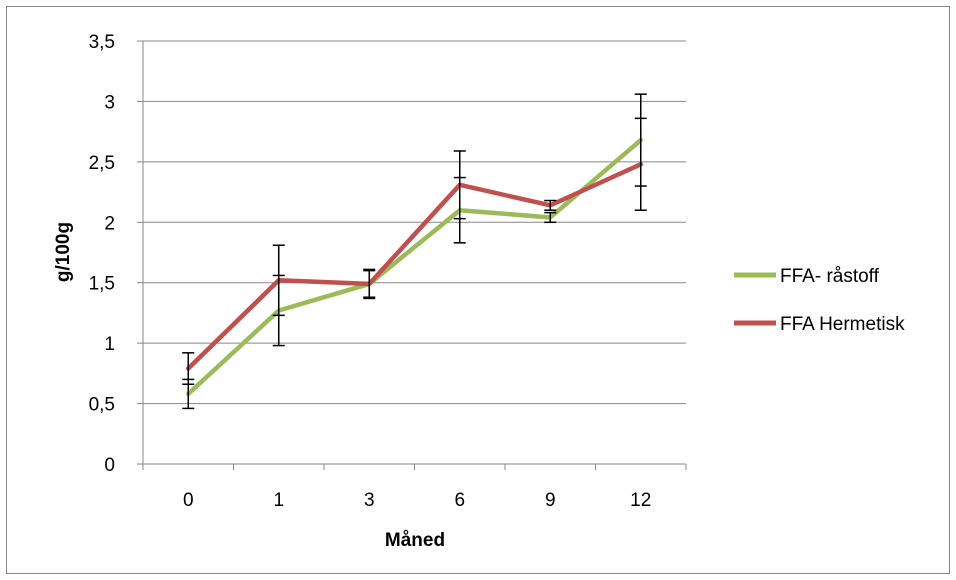 This screenshot has width=956, height=580. I want to click on y-tick-label: 2,5, so click(102, 163).